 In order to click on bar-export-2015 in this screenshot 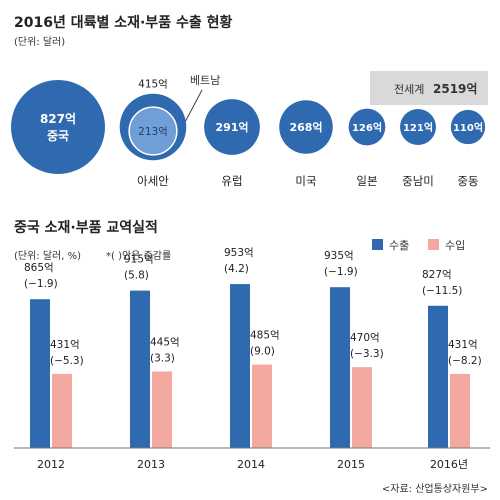, I will do `click(340, 367)`.